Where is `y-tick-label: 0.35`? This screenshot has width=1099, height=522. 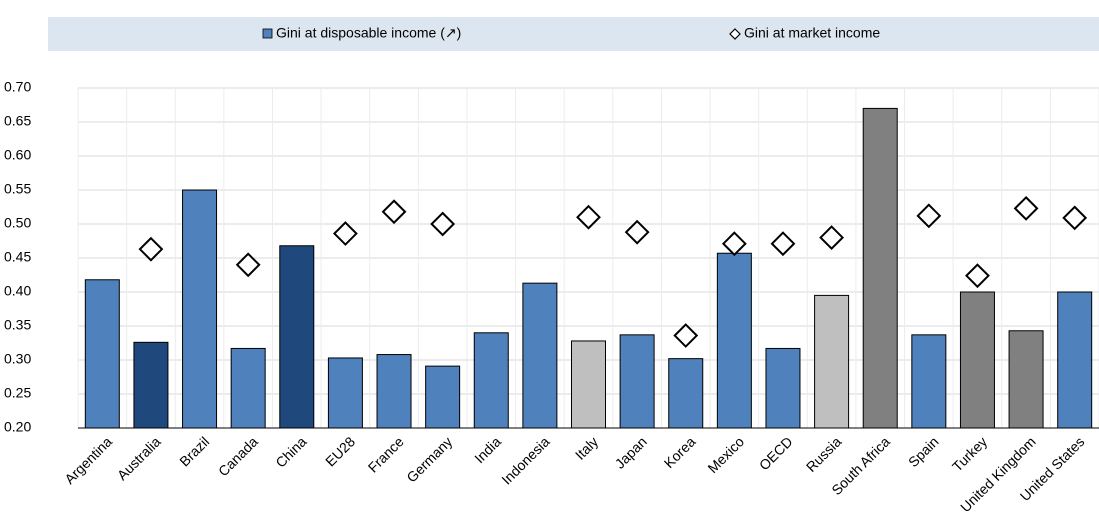 y-tick-label: 0.35 is located at coordinates (17, 325).